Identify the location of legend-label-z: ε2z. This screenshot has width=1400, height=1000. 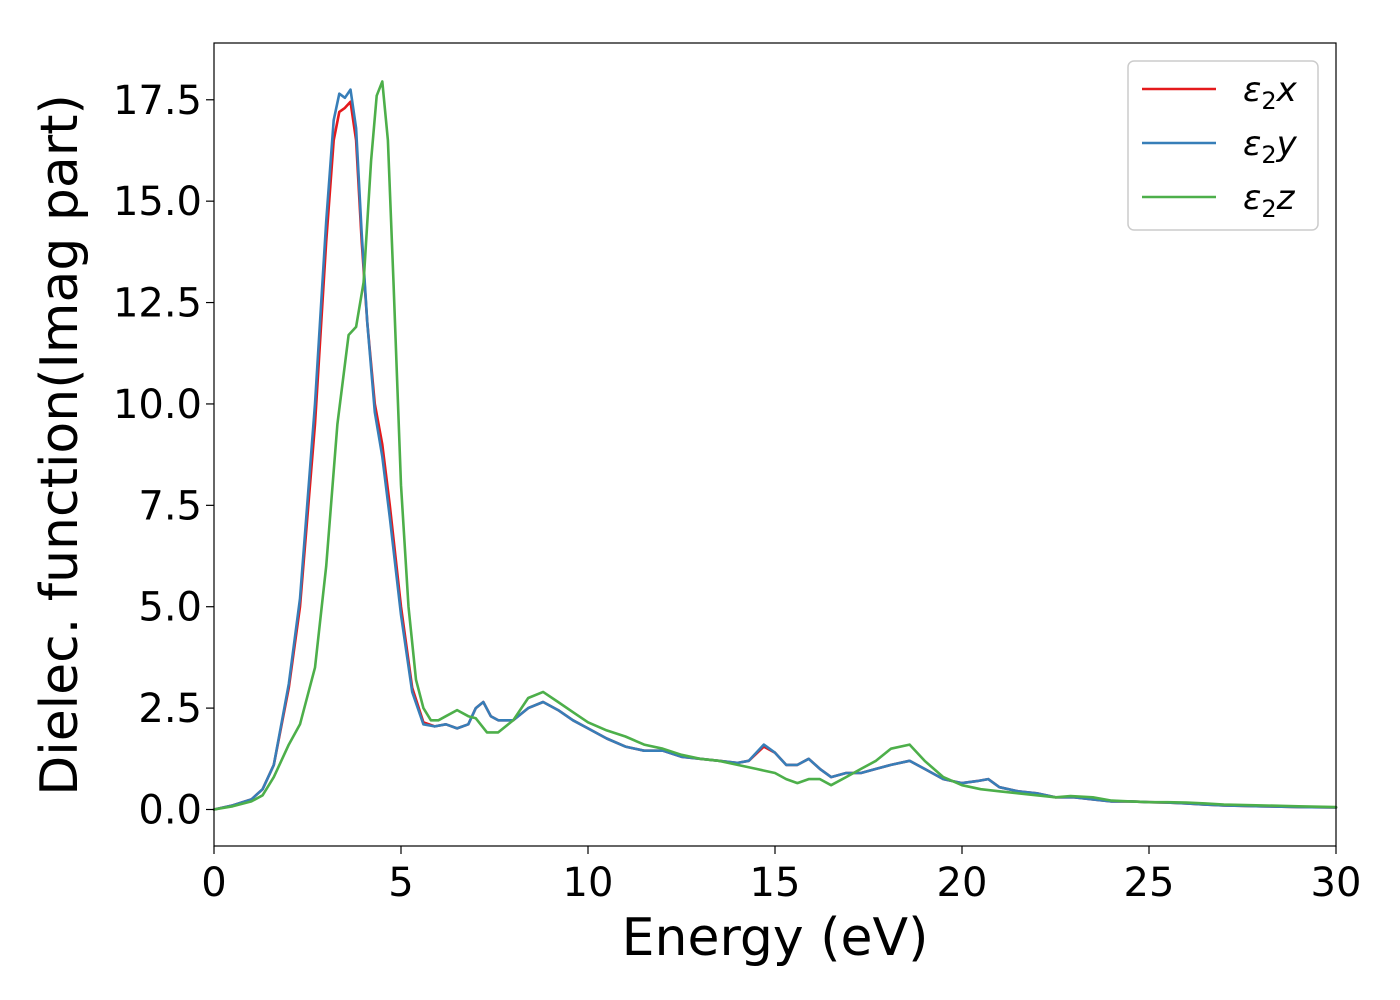
(1269, 200).